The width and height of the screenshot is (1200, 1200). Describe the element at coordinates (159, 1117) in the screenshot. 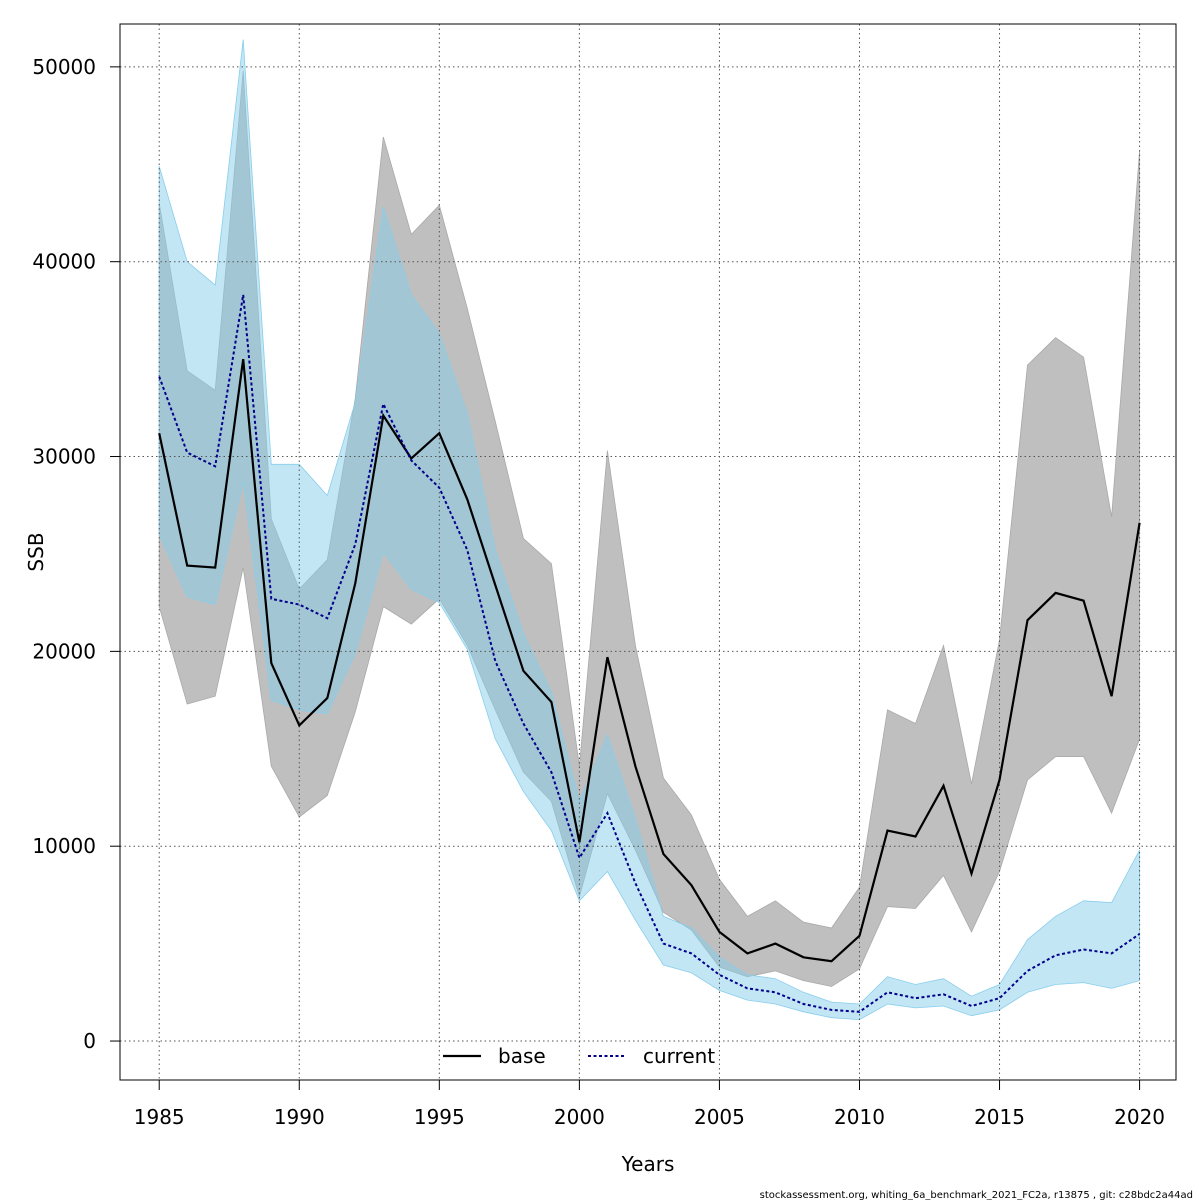

I see `x-tick-label-1985: 1985` at that location.